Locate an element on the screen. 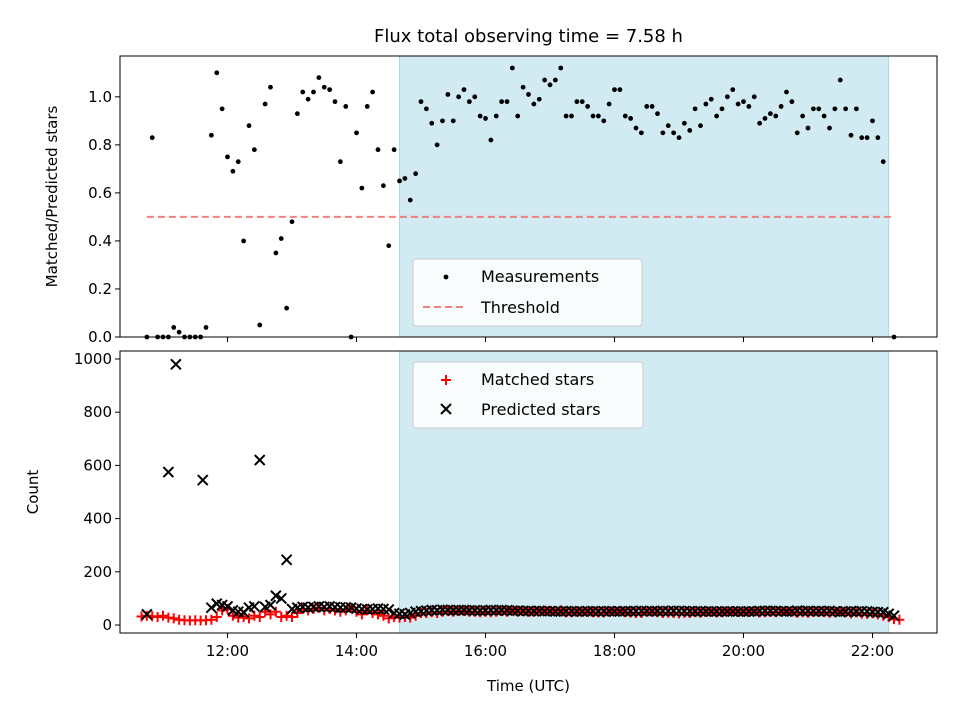 The image size is (960, 720). legend-predicted-label: Predicted stars is located at coordinates (541, 409).